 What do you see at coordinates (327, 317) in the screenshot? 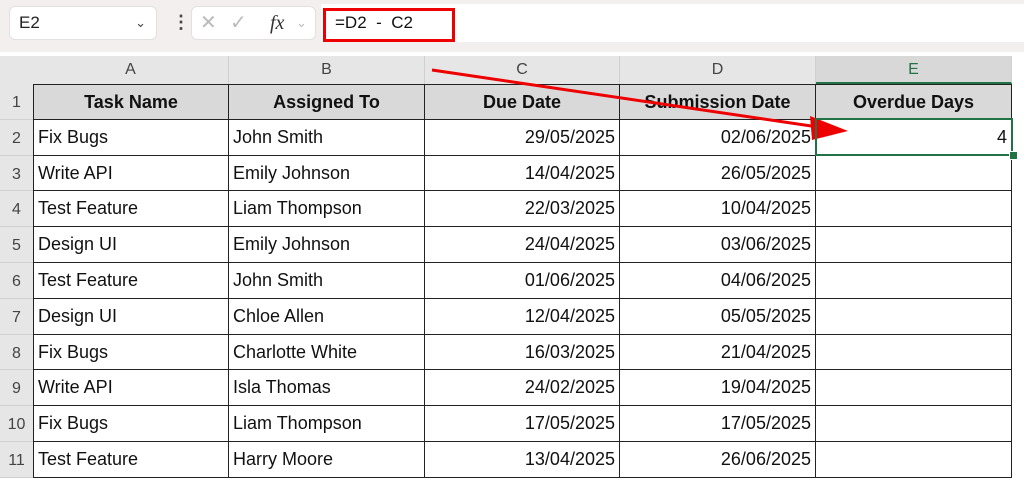
I see `cell: Chloe Allen` at bounding box center [327, 317].